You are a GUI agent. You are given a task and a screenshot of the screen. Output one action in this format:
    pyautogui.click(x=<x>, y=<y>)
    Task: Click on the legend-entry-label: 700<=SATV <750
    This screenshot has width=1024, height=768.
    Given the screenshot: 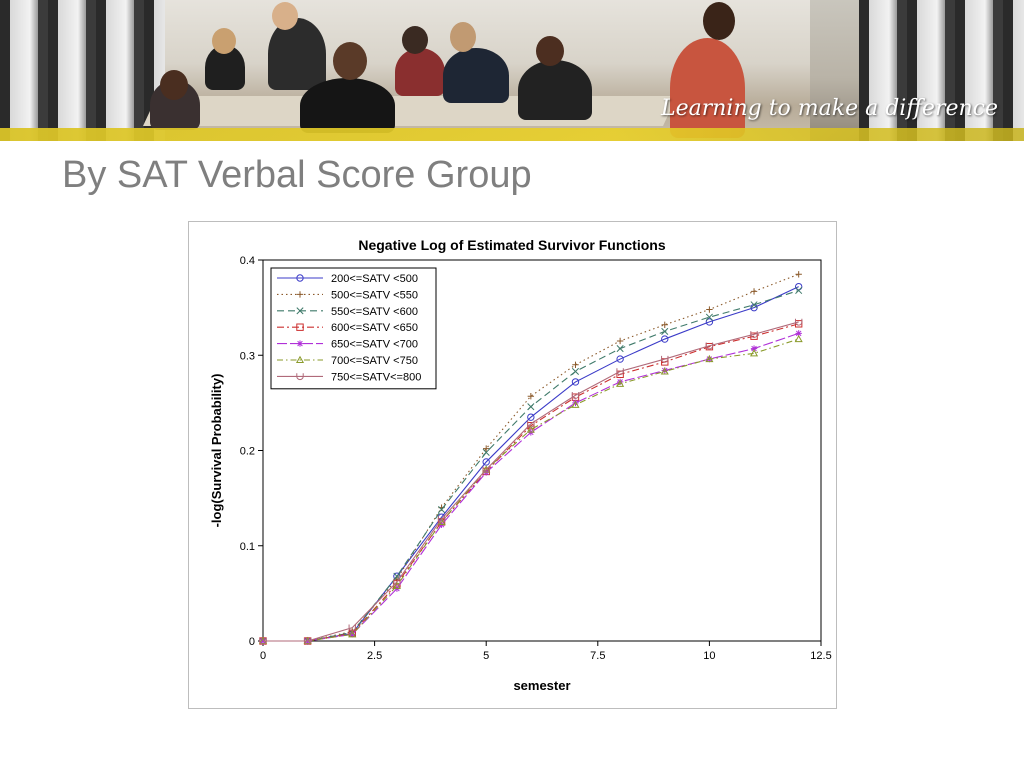 What is the action you would take?
    pyautogui.click(x=374, y=361)
    